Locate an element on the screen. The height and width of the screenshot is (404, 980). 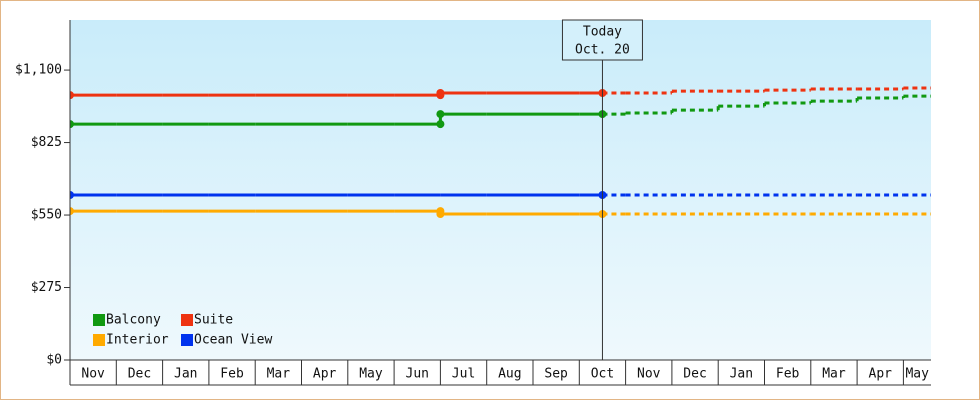
y-tick-label: $1,100 is located at coordinates (38, 70).